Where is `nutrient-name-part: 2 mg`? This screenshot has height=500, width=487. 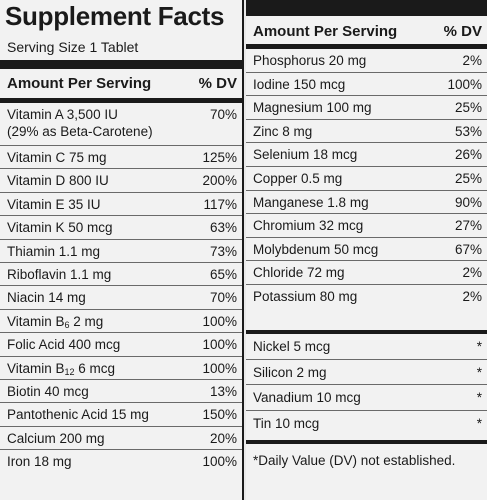
nutrient-name-part: 2 mg is located at coordinates (86, 321).